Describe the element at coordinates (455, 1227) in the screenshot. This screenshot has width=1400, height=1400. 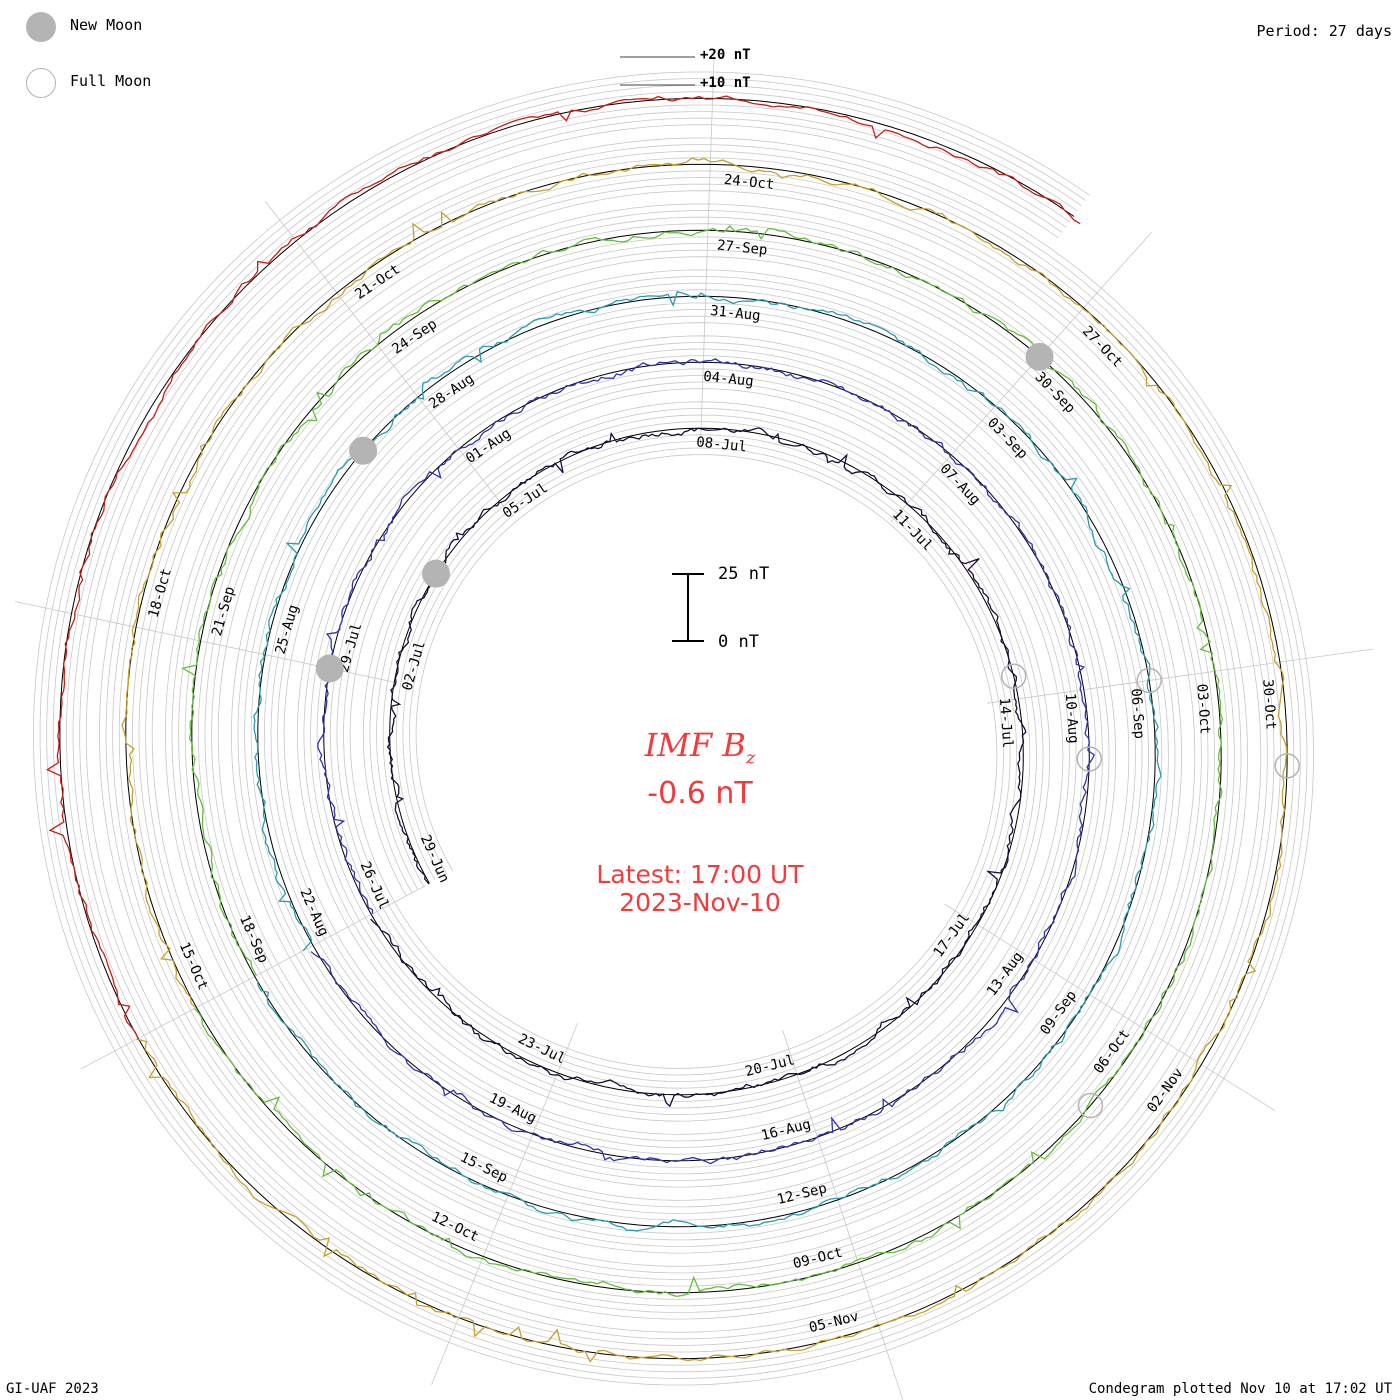
I see `date-tick-label: 12-Oct` at that location.